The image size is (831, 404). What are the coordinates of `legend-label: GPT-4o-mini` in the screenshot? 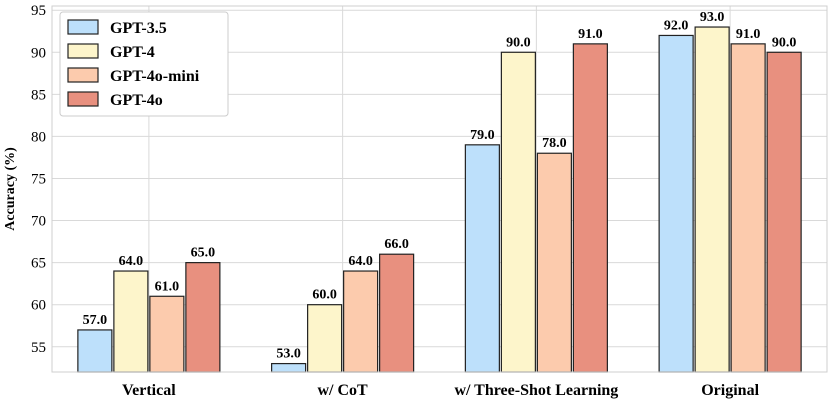 It's located at (155, 76).